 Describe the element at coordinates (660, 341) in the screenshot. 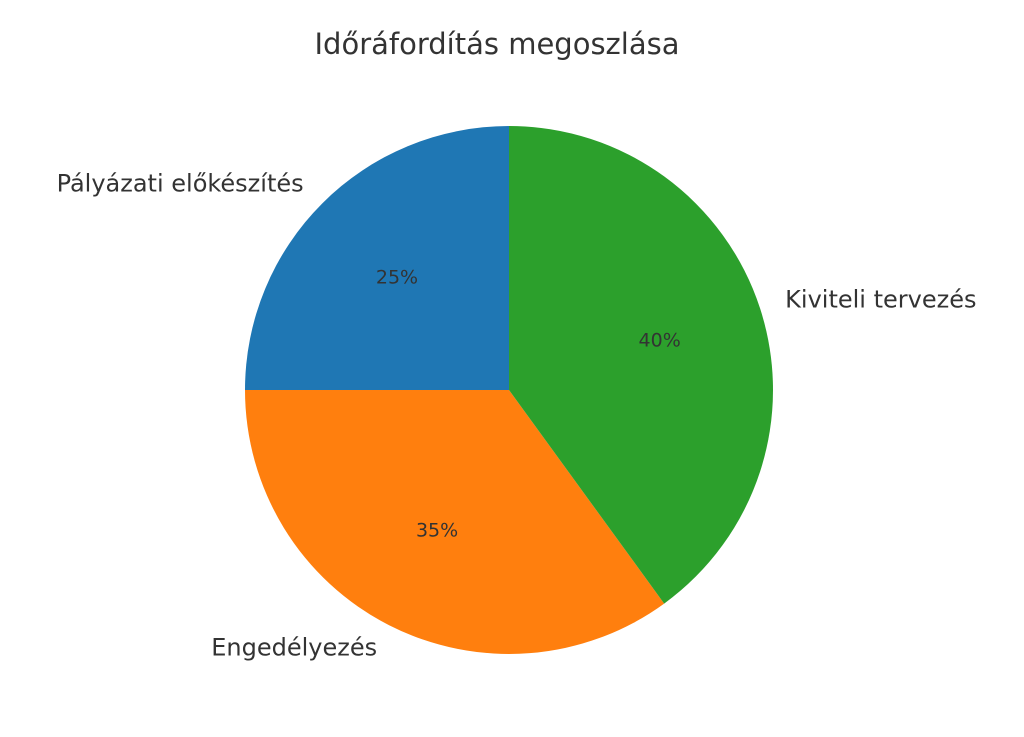

I see `value-label: 40%` at that location.